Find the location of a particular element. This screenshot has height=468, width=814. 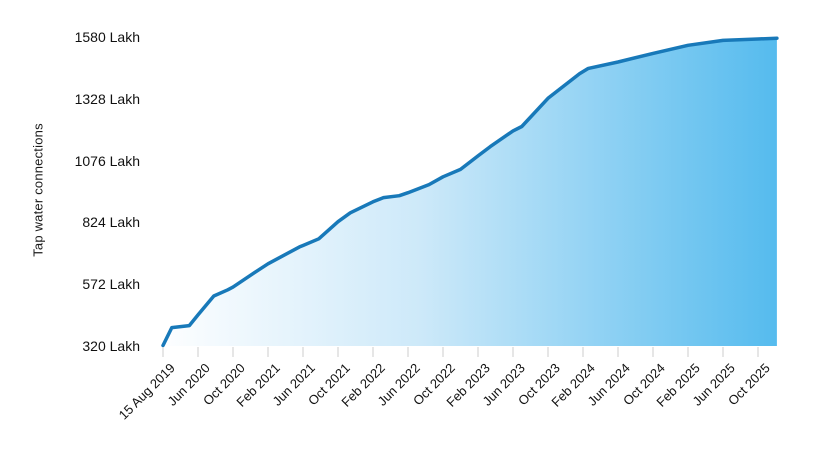

y-axis-tick-label: 1328 Lakh is located at coordinates (107, 98).